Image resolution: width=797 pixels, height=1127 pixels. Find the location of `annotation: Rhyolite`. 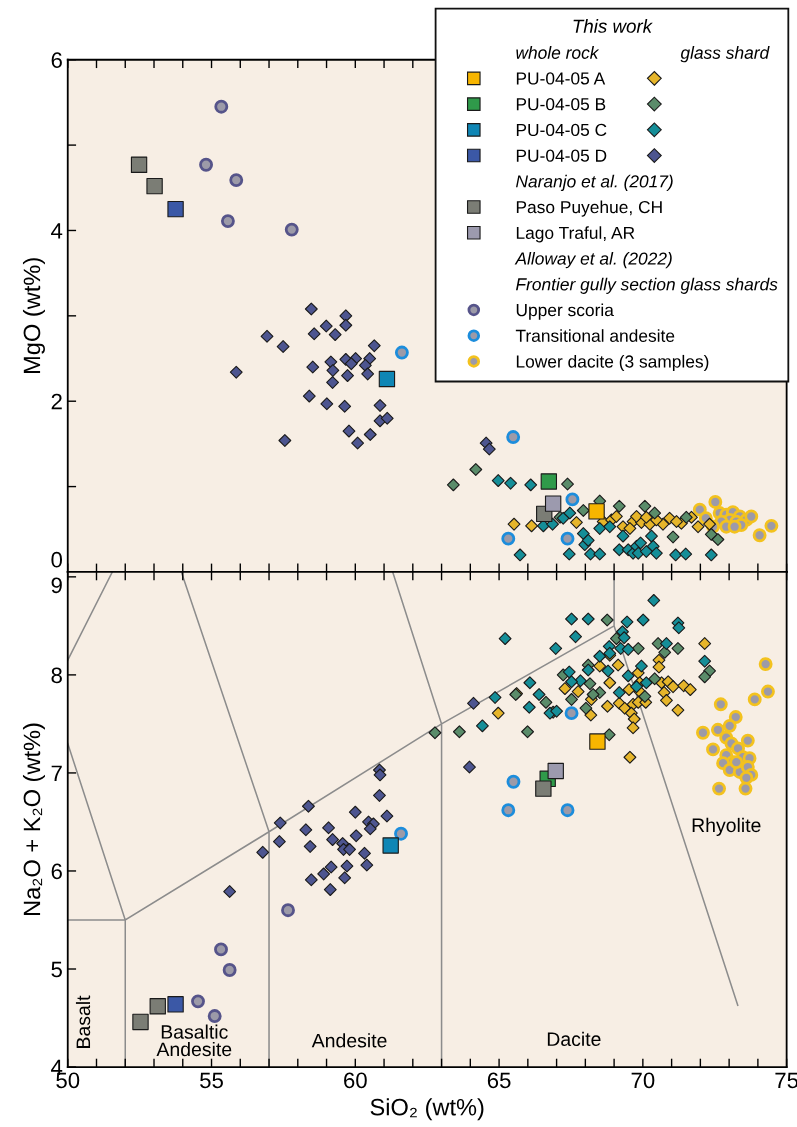

annotation: Rhyolite is located at coordinates (726, 826).